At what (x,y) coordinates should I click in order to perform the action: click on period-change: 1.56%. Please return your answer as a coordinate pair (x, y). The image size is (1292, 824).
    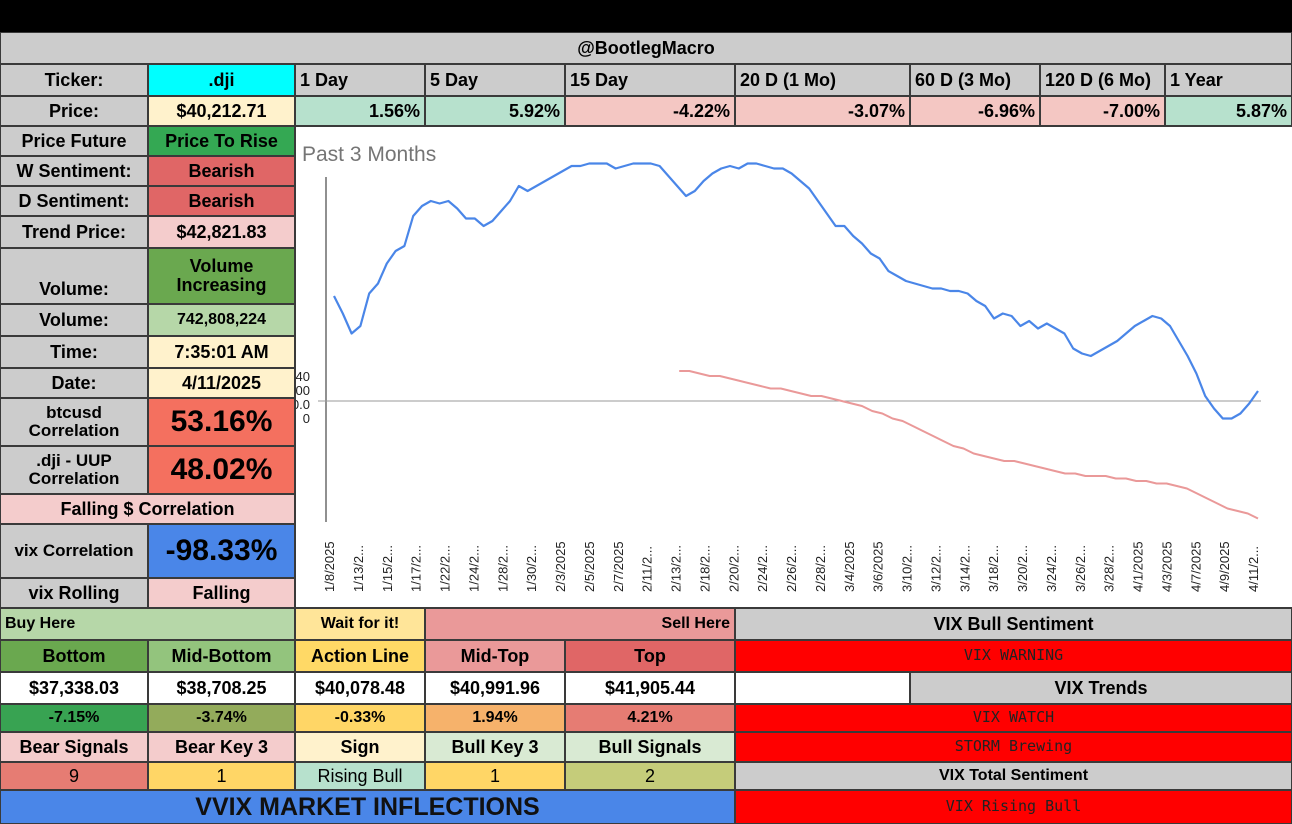
    Looking at the image, I should click on (360, 111).